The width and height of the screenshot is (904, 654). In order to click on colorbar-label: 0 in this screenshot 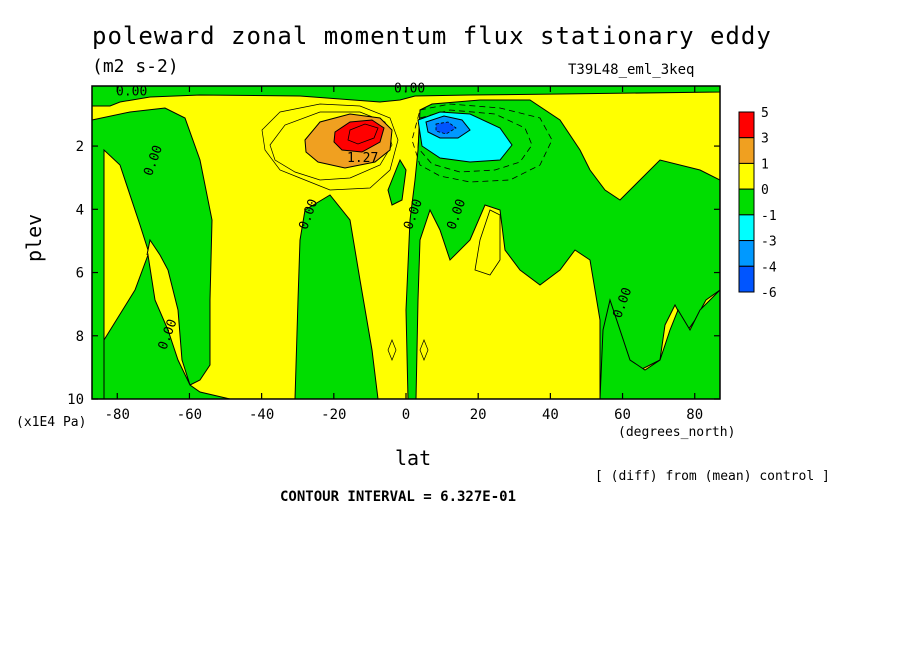, I will do `click(765, 190)`.